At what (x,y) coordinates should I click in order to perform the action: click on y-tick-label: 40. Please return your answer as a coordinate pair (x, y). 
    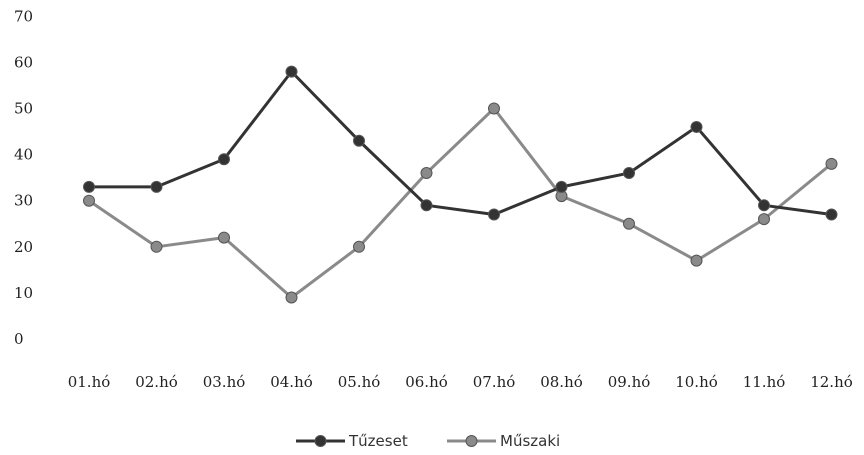
    Looking at the image, I should click on (23, 155).